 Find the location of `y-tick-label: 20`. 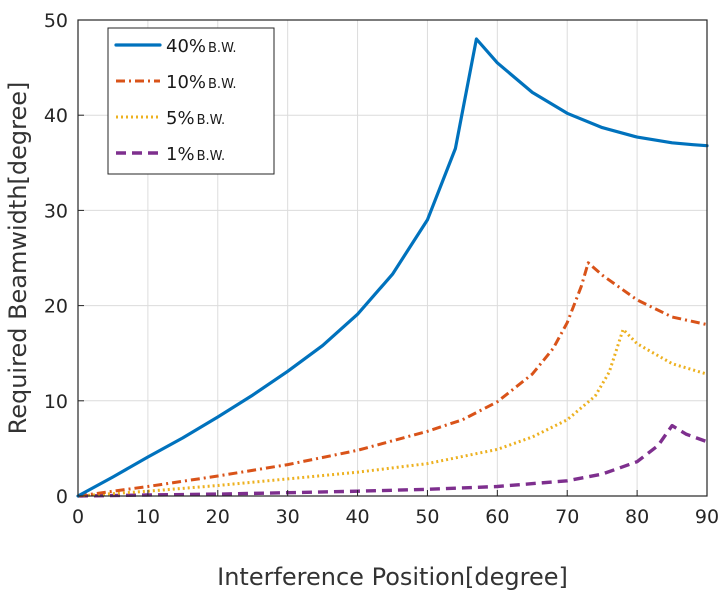

y-tick-label: 20 is located at coordinates (56, 307).